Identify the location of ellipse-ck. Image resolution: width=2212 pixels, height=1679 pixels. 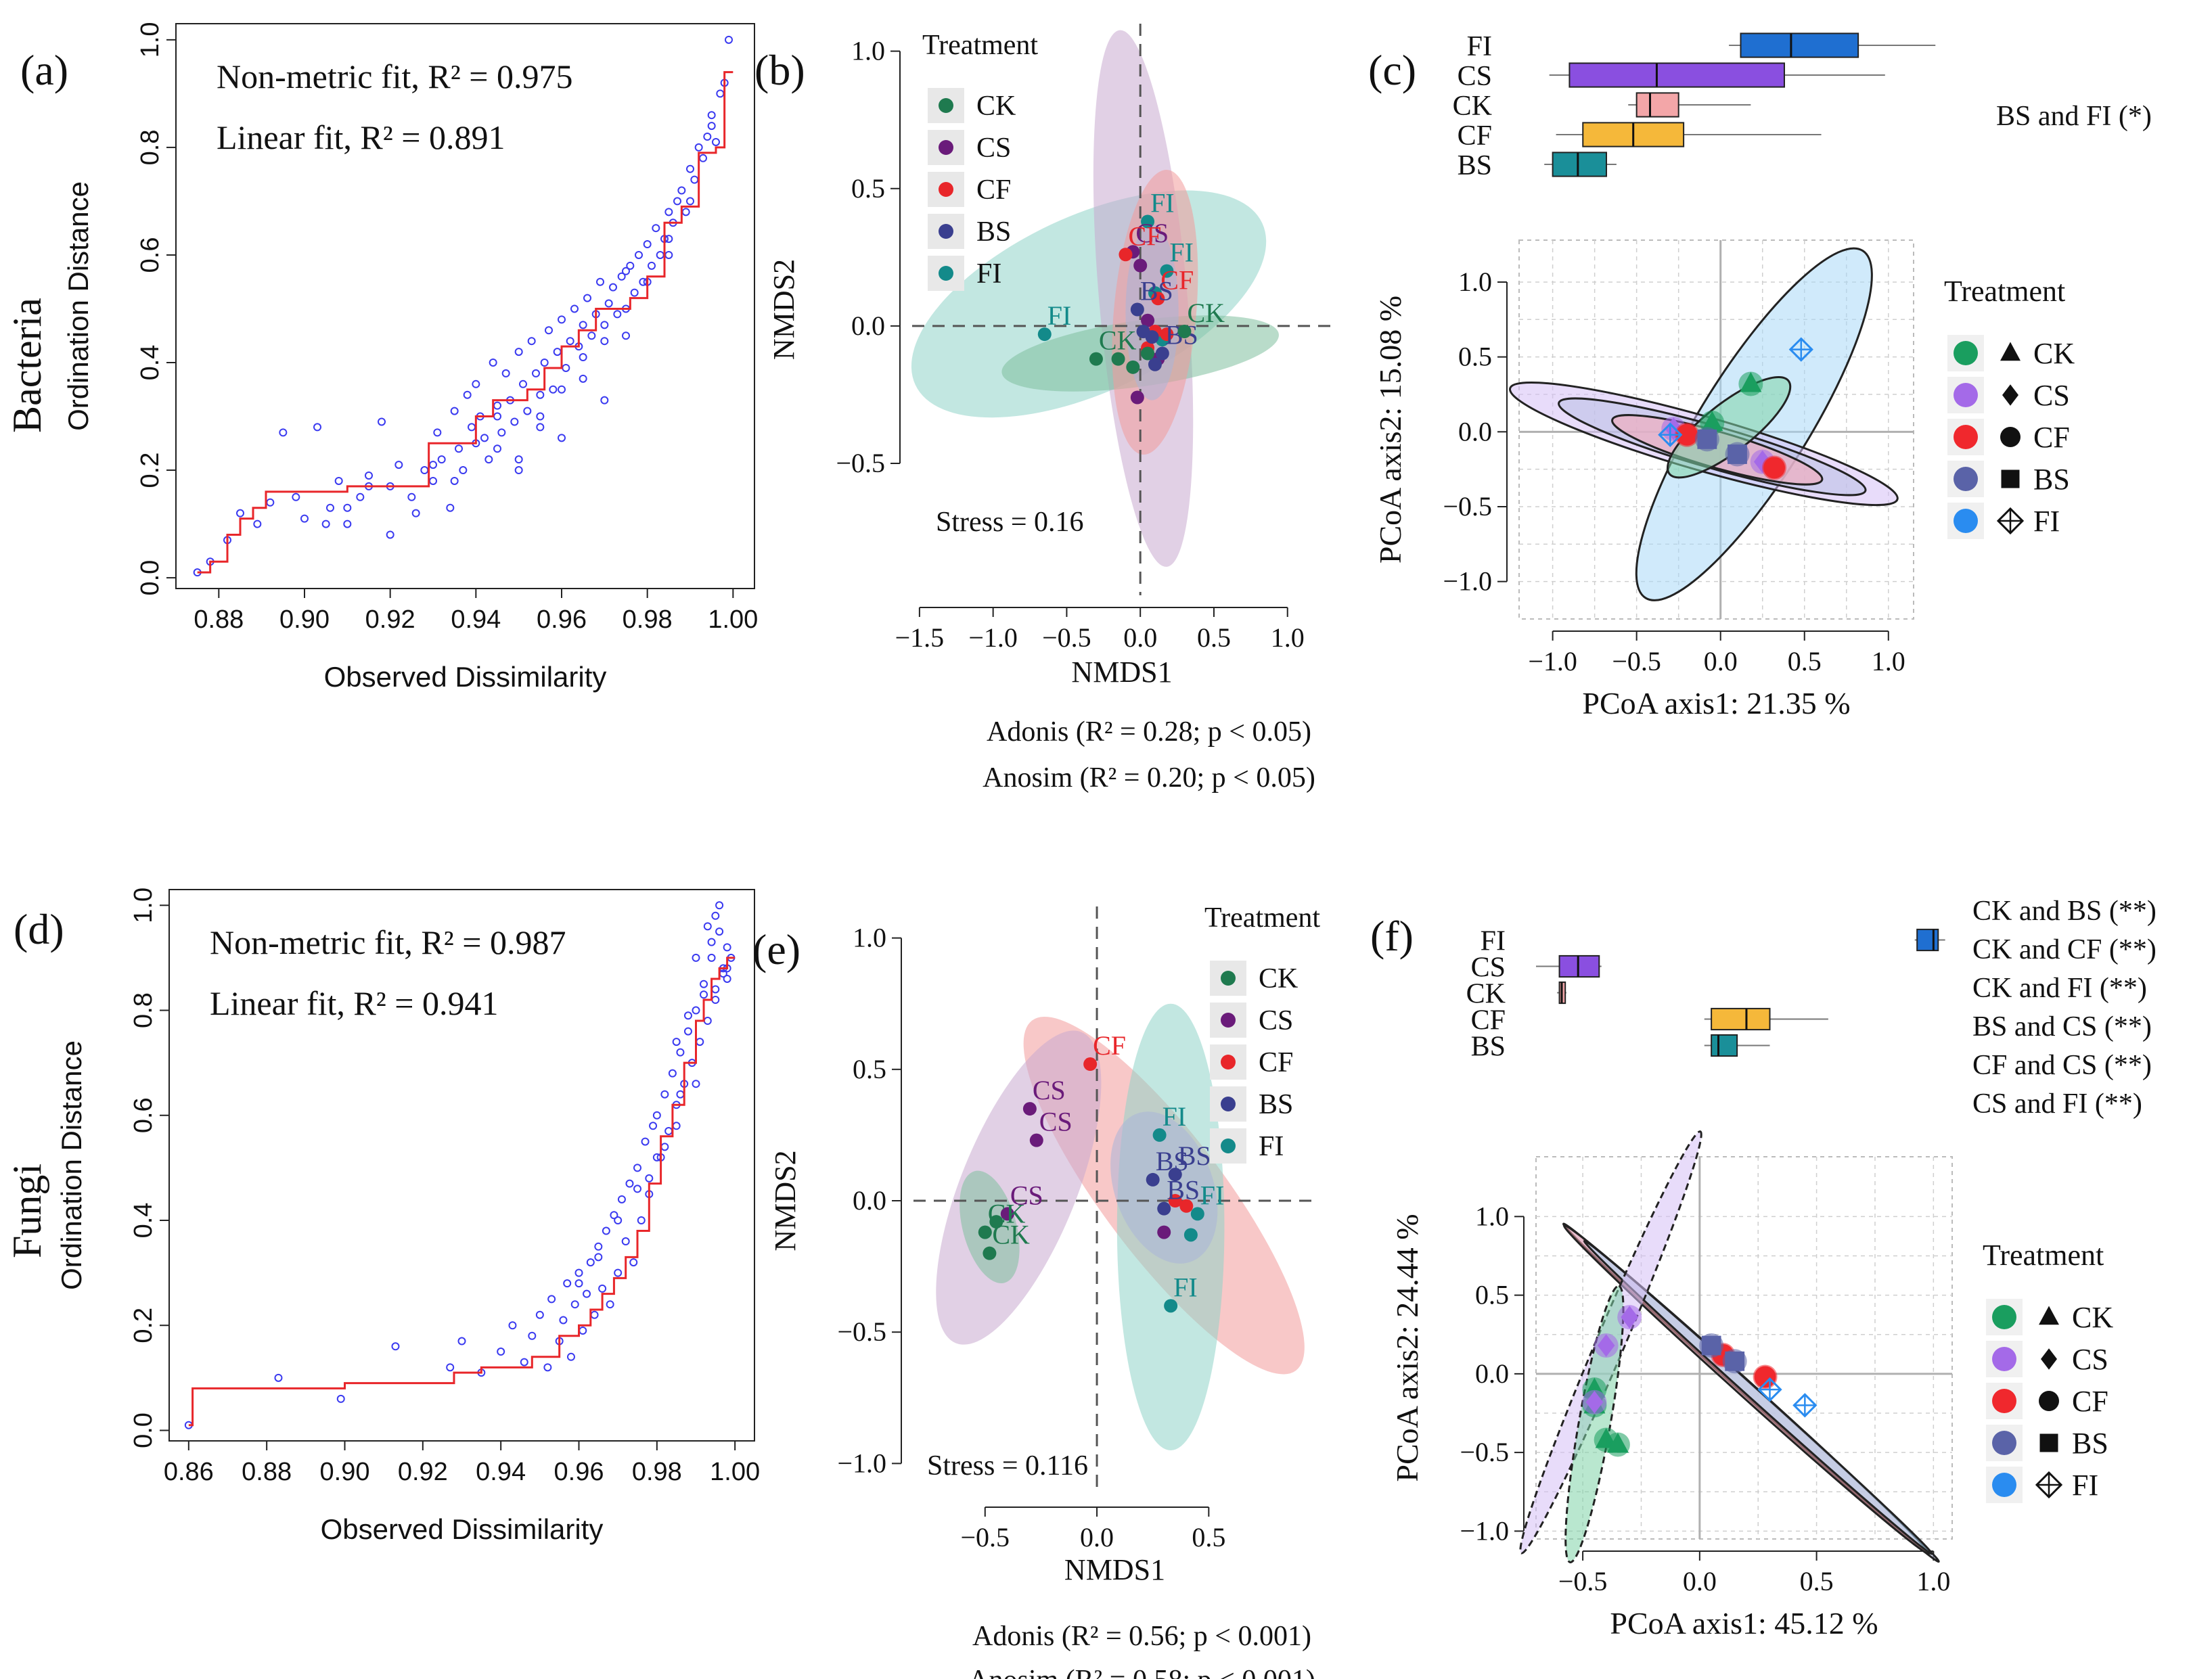
(990, 1227).